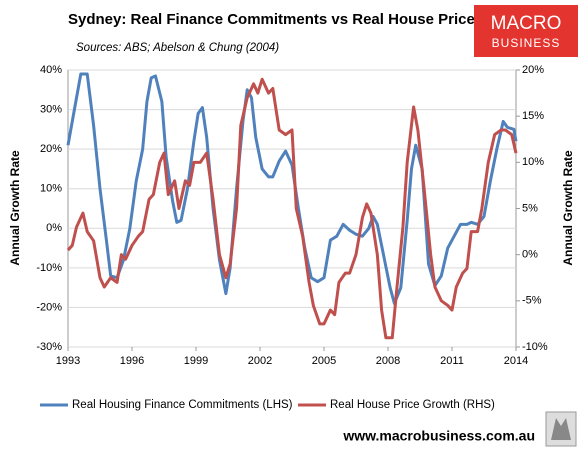  Describe the element at coordinates (568, 208) in the screenshot. I see `y2-axis-label: Annual Growth Rate` at that location.